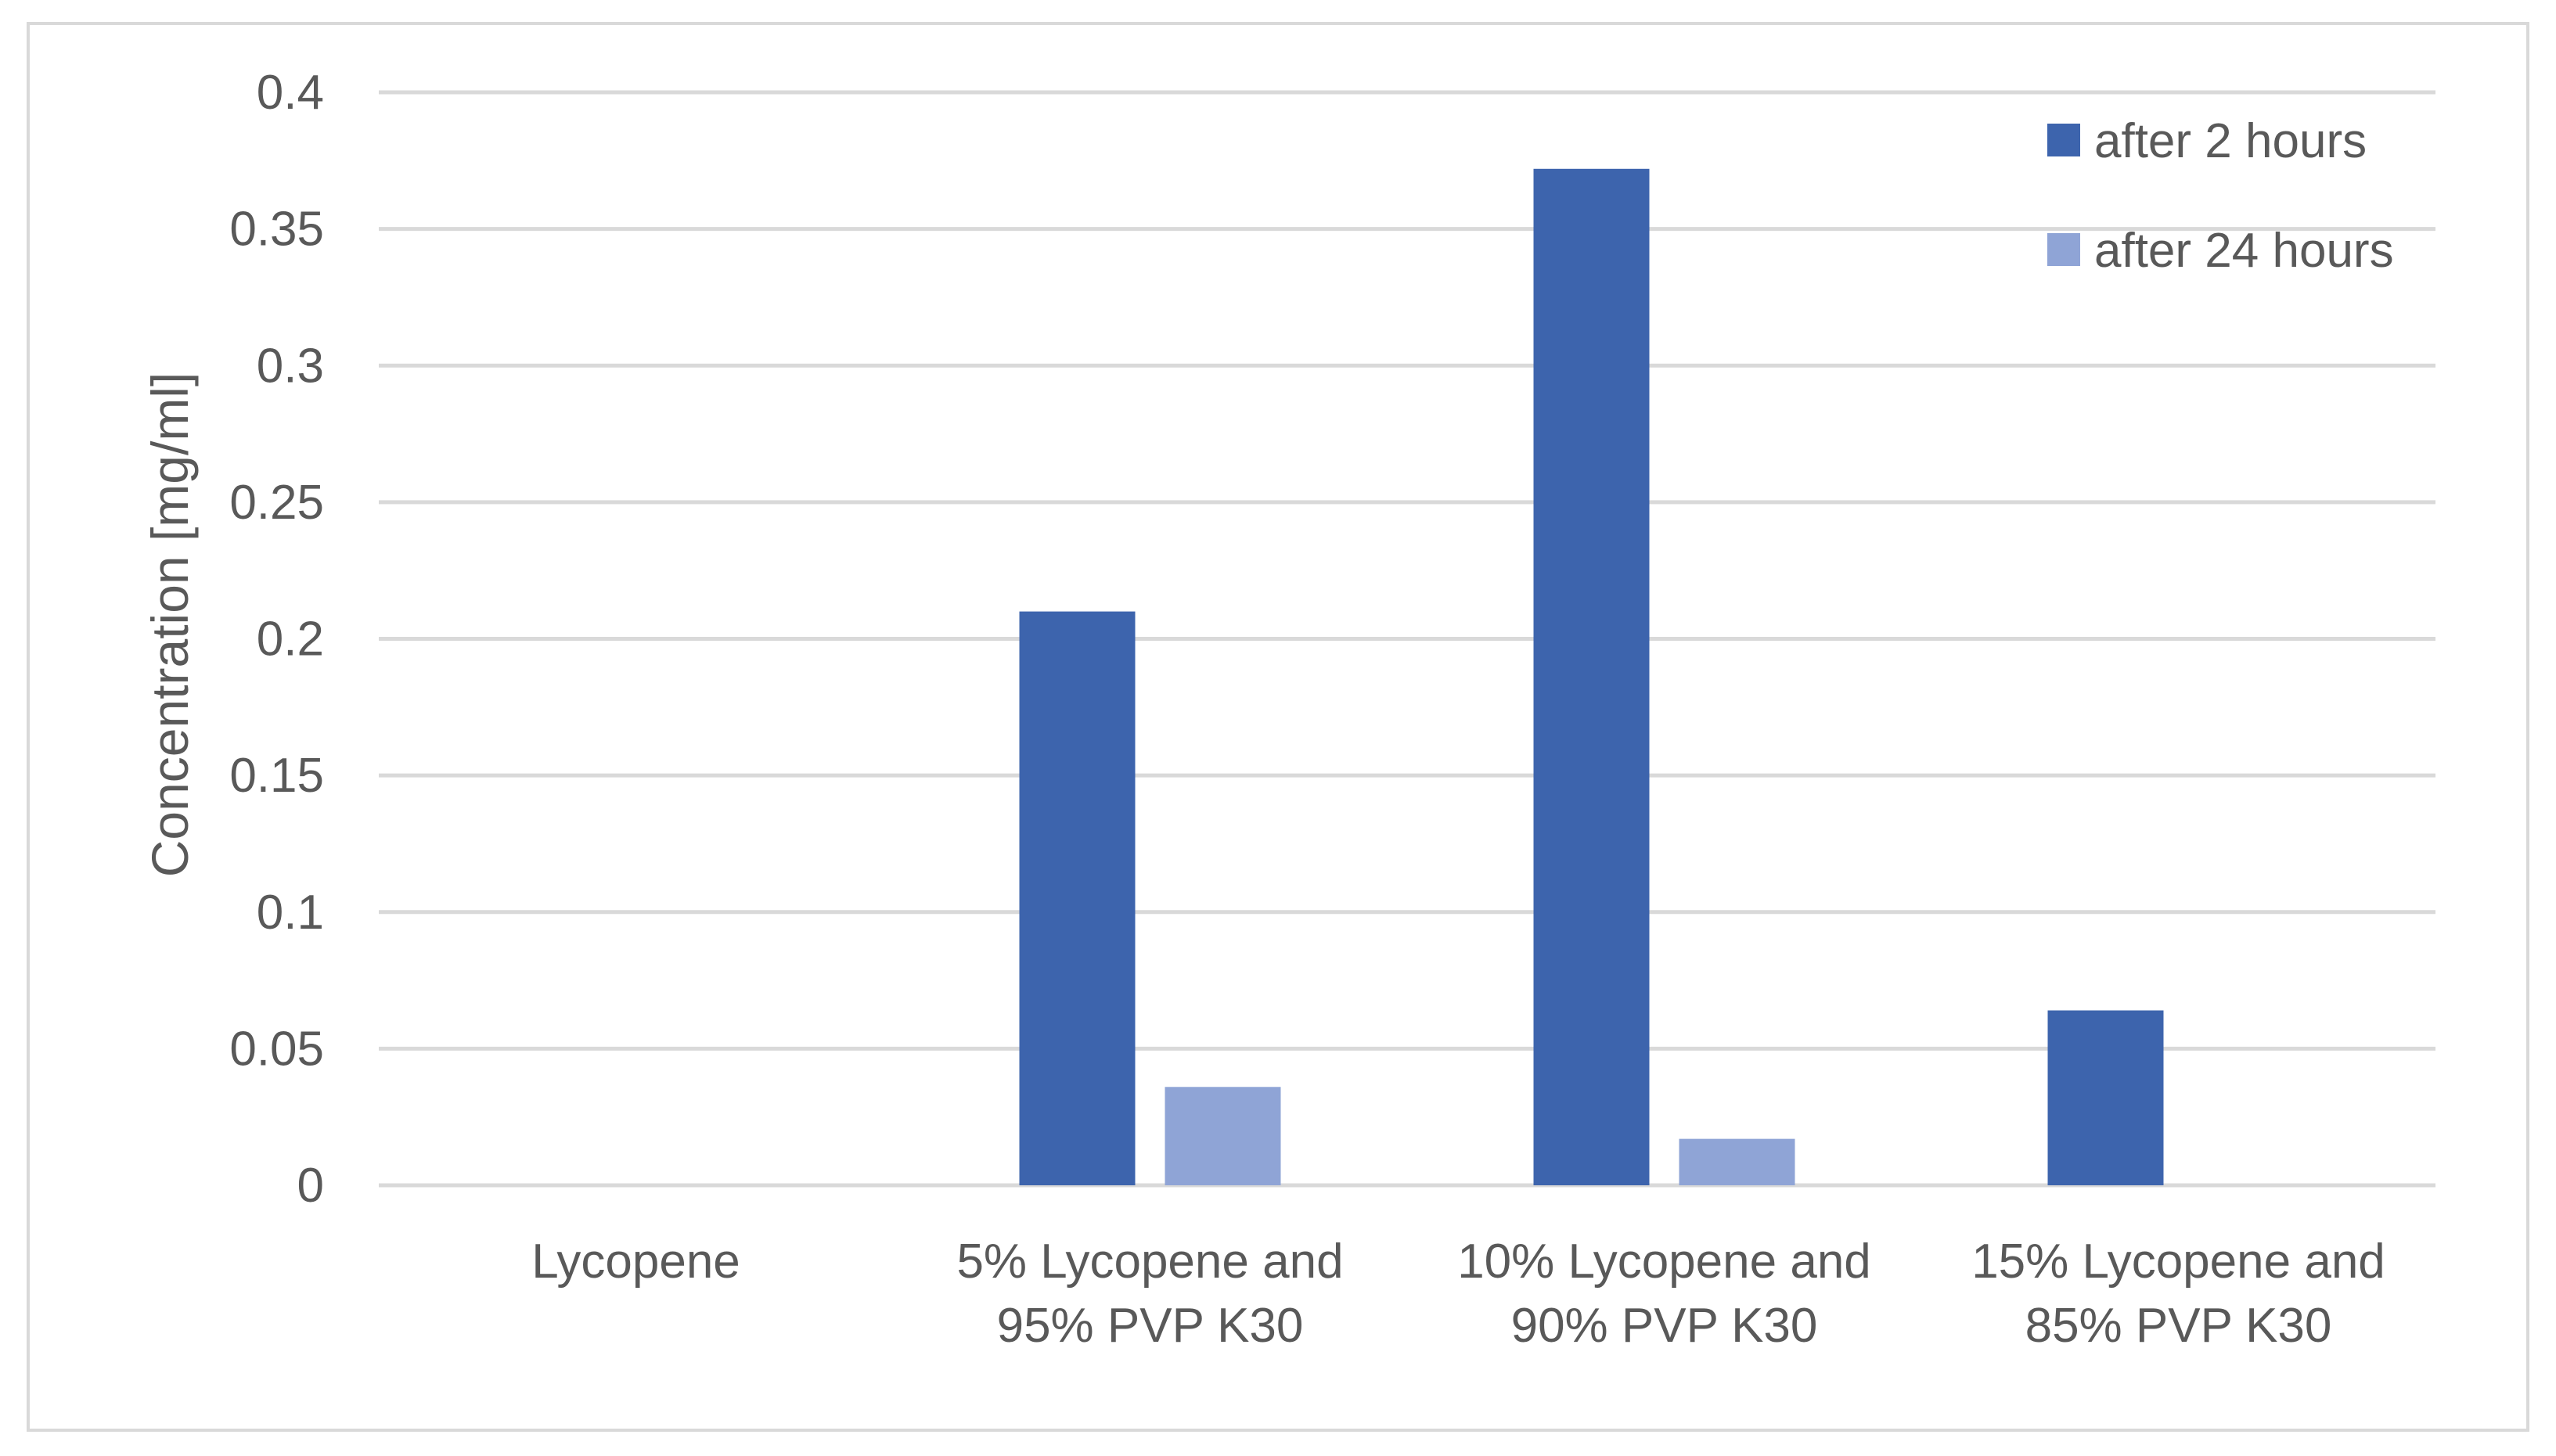 The width and height of the screenshot is (2556, 1456). What do you see at coordinates (1664, 1326) in the screenshot?
I see `x-category-label: 90% PVP K30` at bounding box center [1664, 1326].